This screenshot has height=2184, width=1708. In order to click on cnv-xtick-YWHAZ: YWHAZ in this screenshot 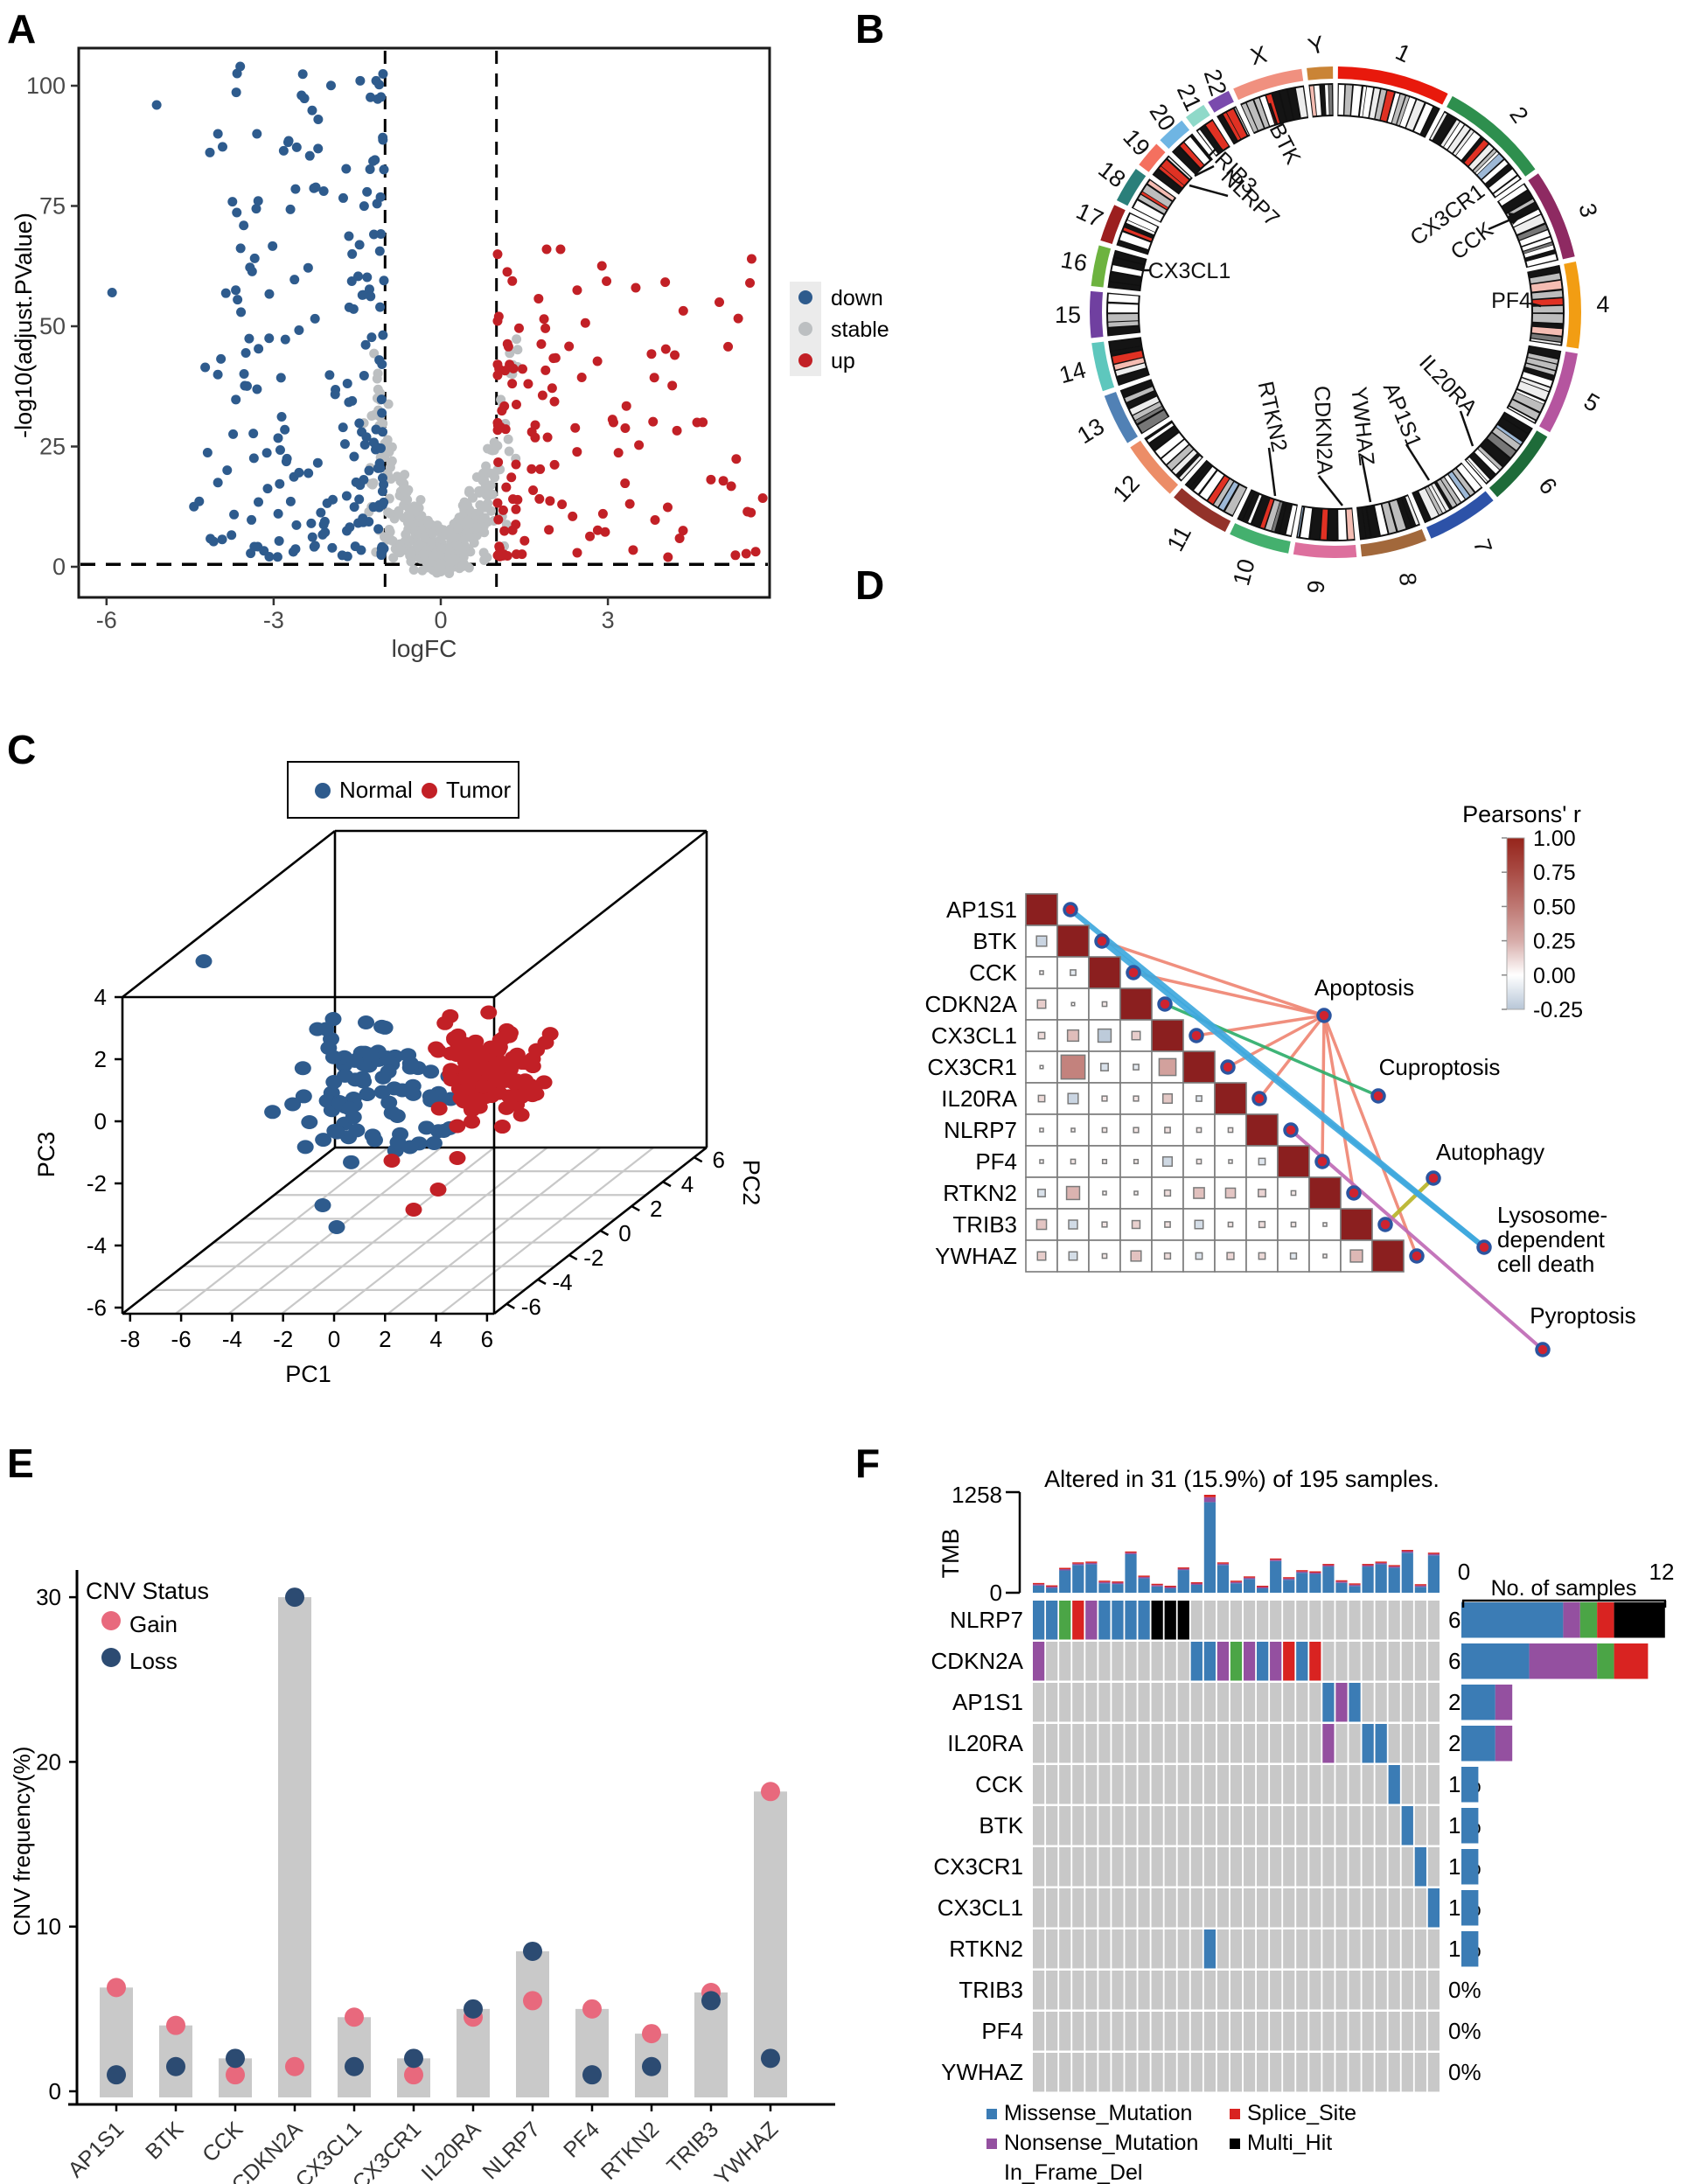, I will do `click(747, 2150)`.